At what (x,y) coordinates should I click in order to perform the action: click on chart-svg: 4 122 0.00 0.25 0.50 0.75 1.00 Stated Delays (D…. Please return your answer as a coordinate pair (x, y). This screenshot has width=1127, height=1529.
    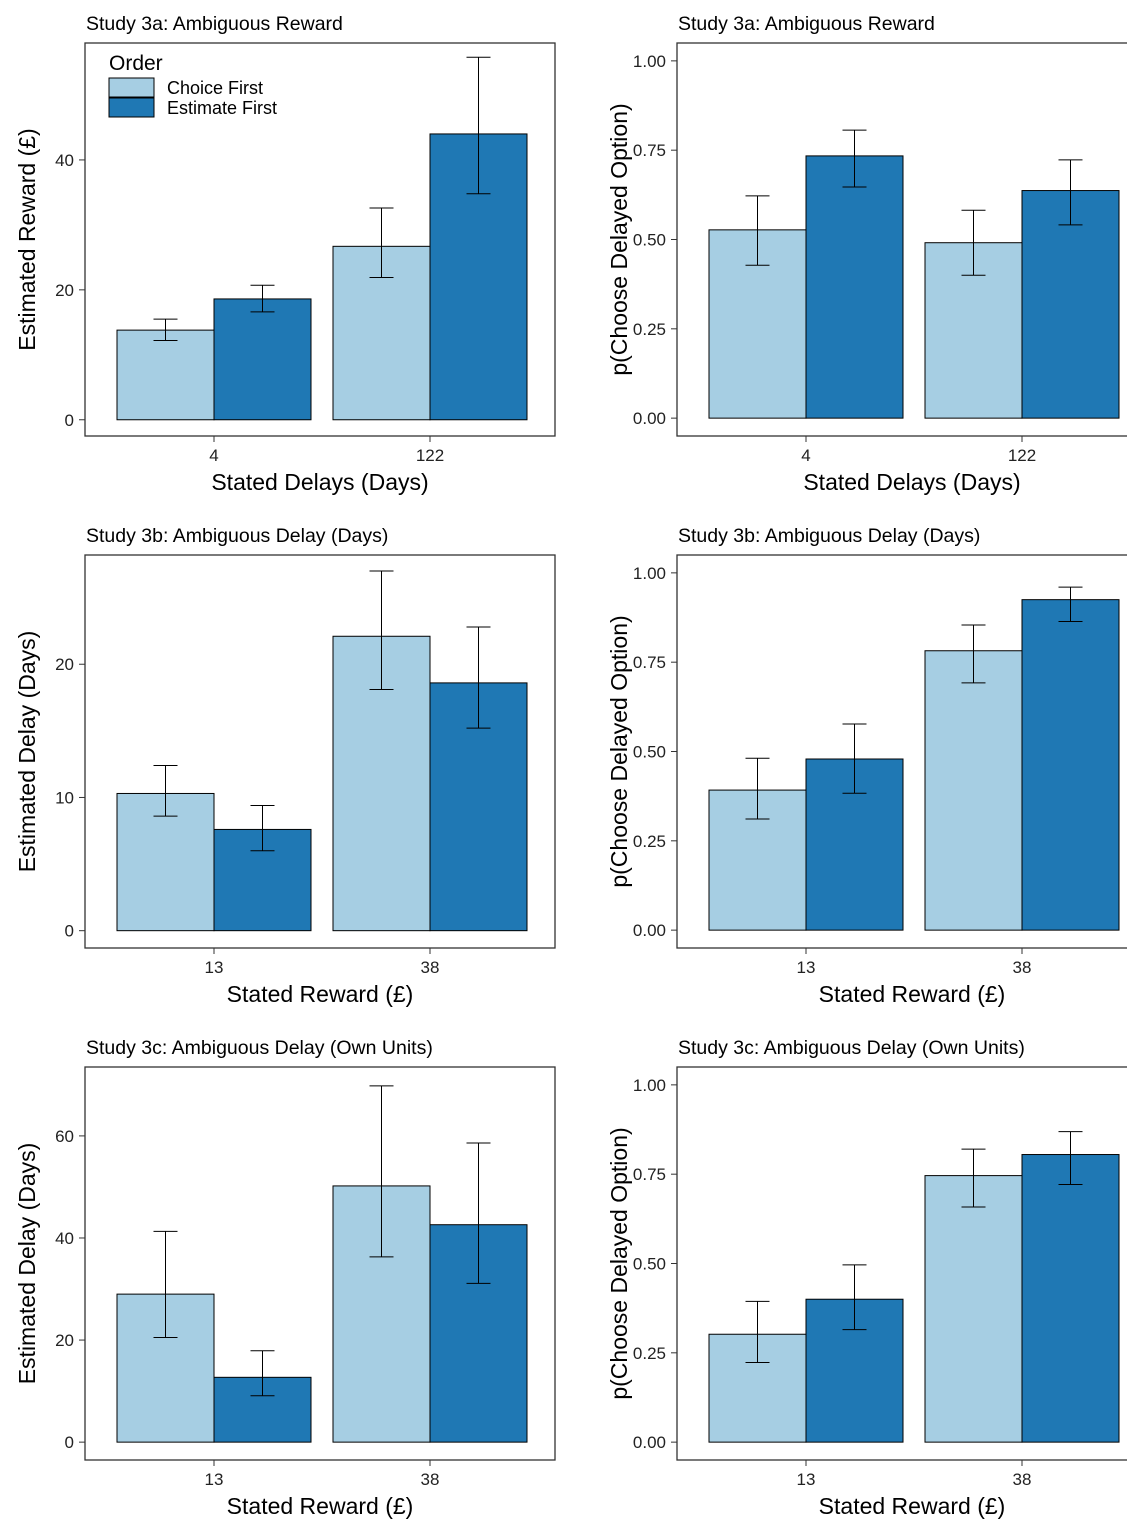
    Looking at the image, I should click on (866, 268).